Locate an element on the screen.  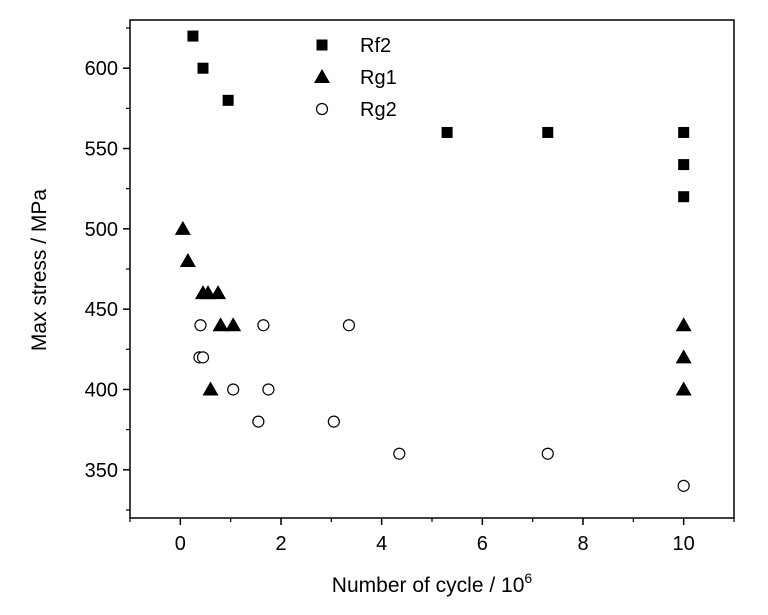
y-axis-title: Max stress / MPa is located at coordinates (39, 270).